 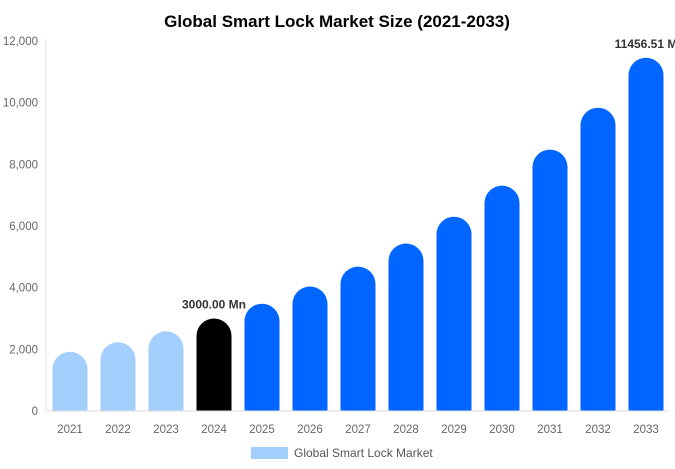 What do you see at coordinates (358, 430) in the screenshot?
I see `x-tick-label: 2027` at bounding box center [358, 430].